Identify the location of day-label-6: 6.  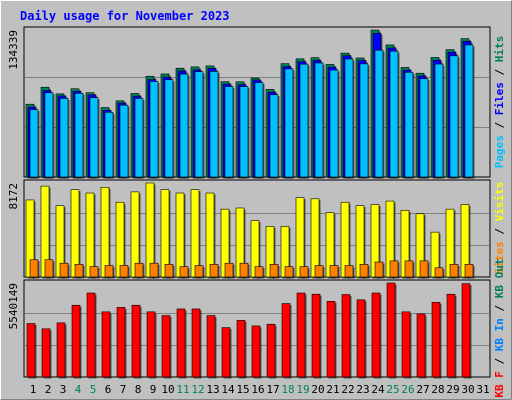
(108, 389).